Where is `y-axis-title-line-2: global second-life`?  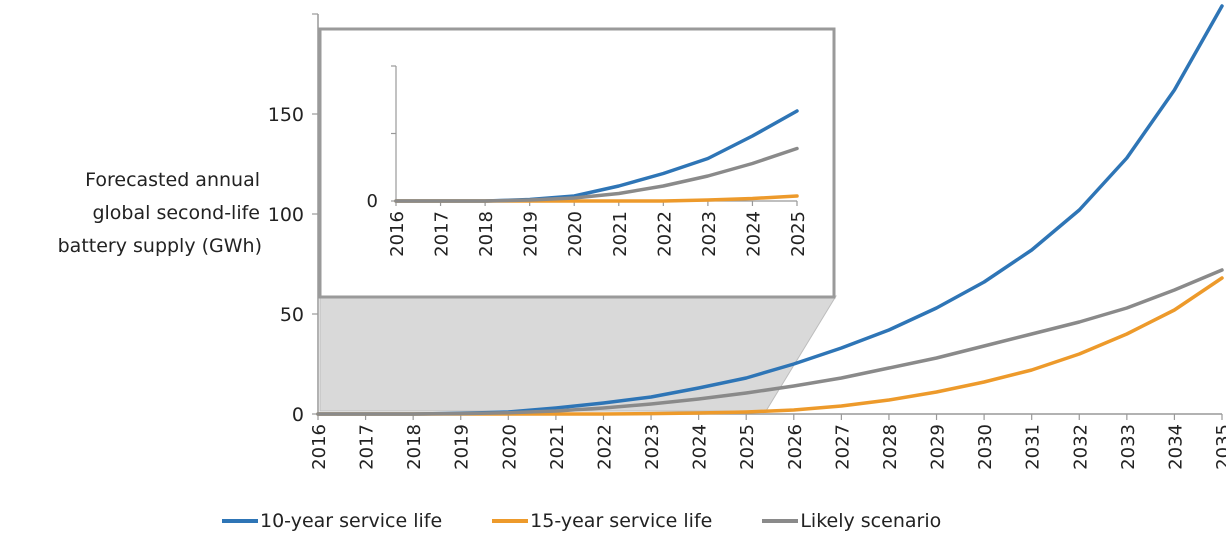 y-axis-title-line-2: global second-life is located at coordinates (176, 213).